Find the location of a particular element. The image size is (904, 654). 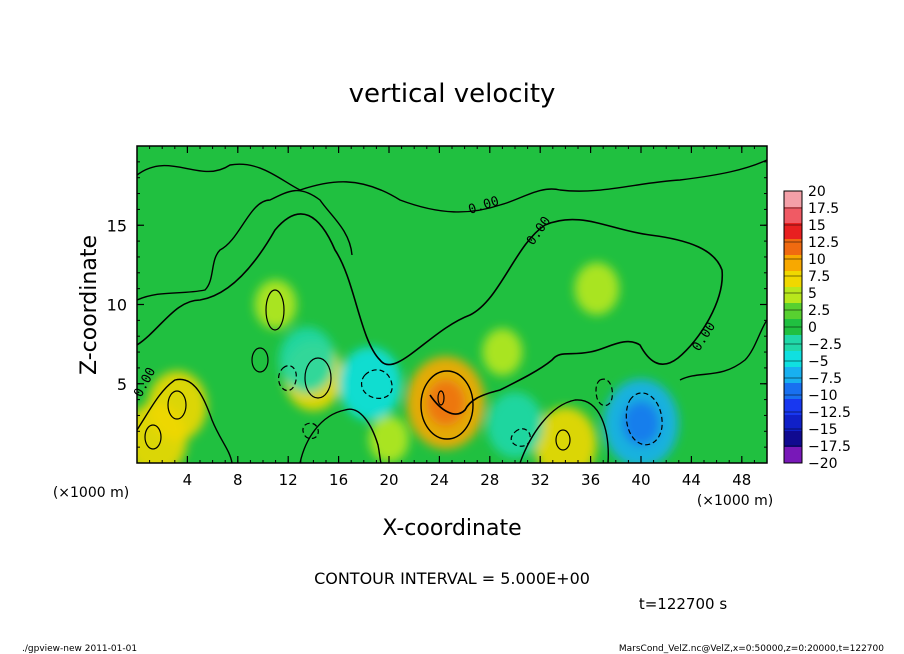

x-tick-label: 12 is located at coordinates (288, 480).